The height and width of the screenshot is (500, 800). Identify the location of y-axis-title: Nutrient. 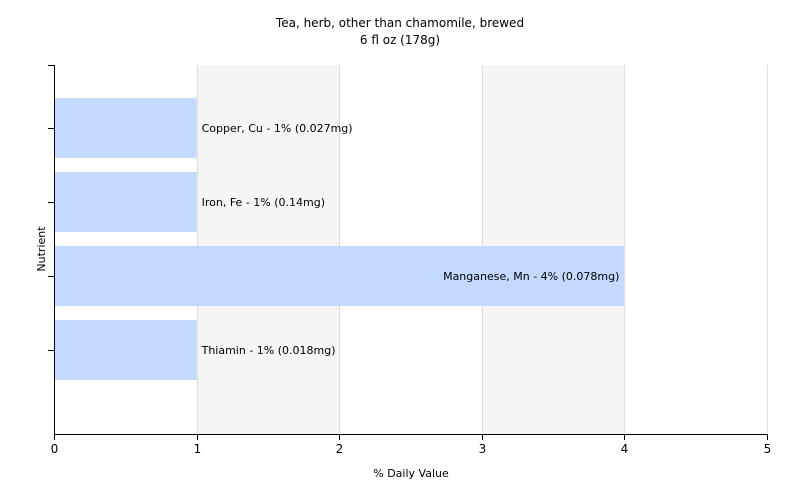
(41, 249).